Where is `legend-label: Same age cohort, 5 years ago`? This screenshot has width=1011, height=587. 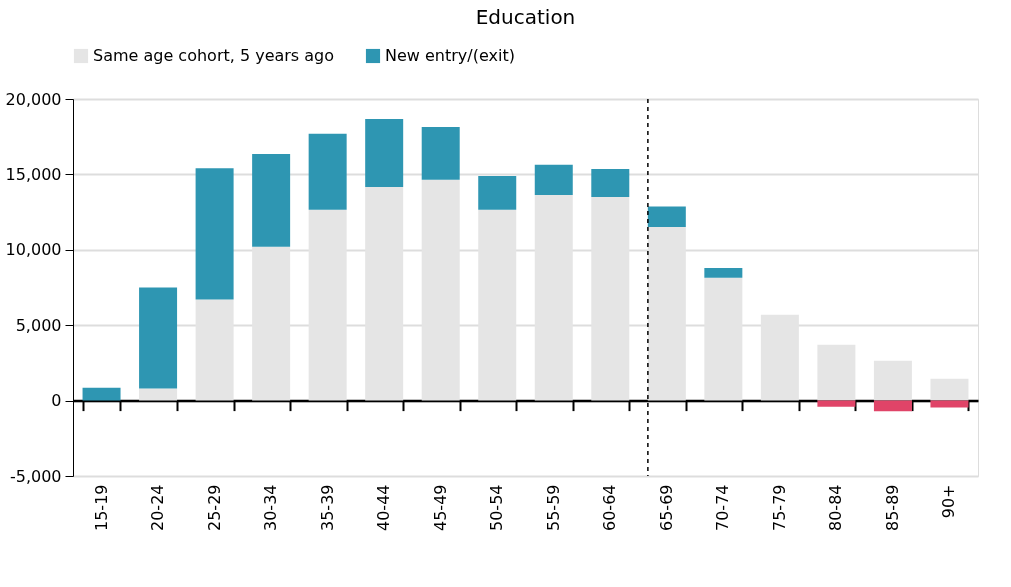 legend-label: Same age cohort, 5 years ago is located at coordinates (214, 55).